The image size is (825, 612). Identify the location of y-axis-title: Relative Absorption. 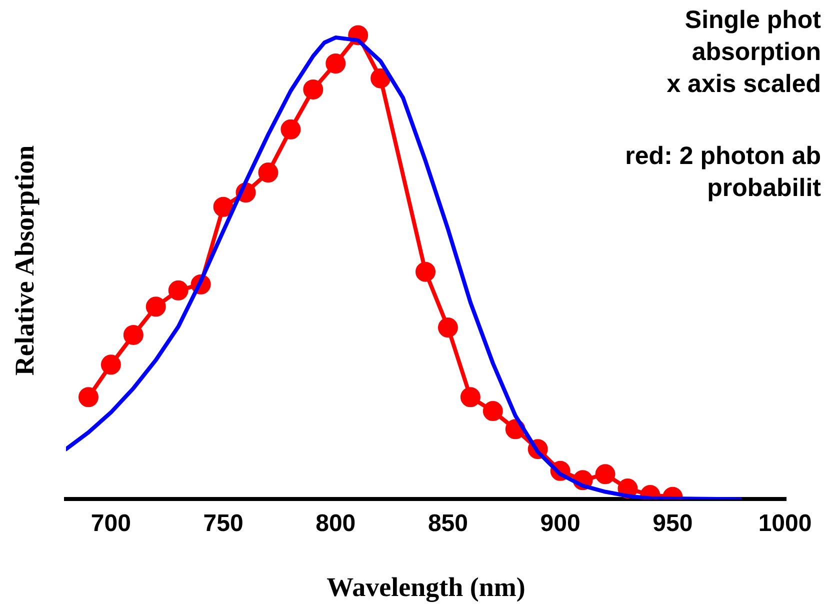
(25, 261).